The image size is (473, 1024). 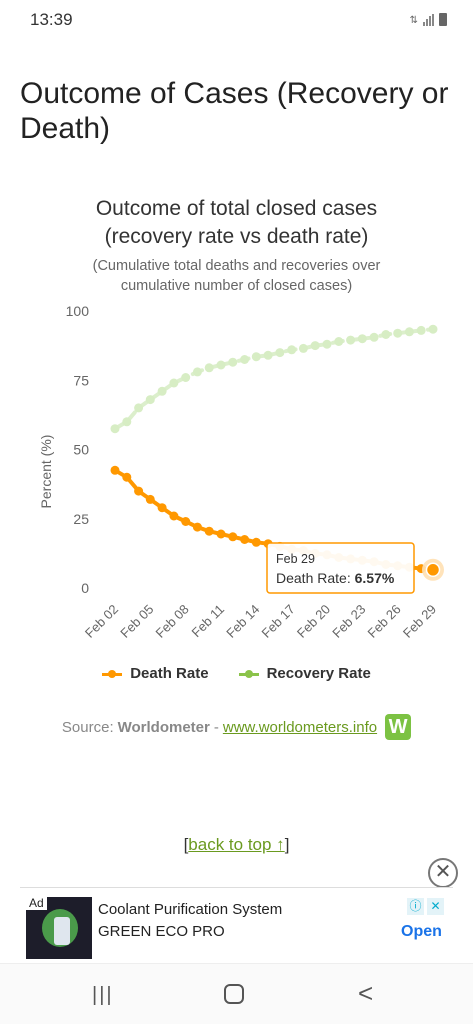 I want to click on series-line-recovery-rate, so click(x=274, y=379).